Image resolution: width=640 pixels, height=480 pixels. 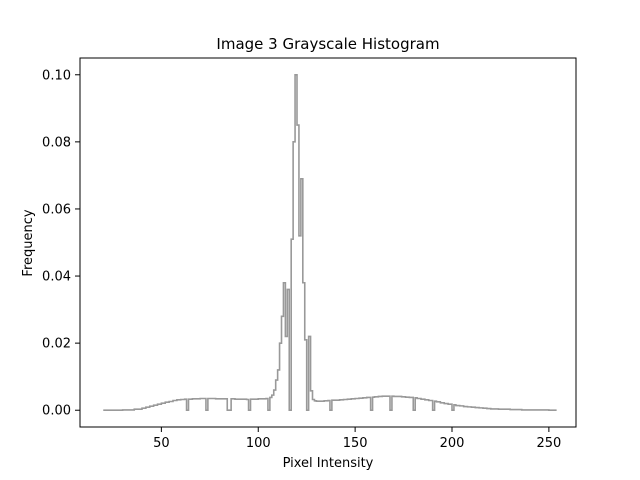 I want to click on y-axis-label: Frequency, so click(x=28, y=242).